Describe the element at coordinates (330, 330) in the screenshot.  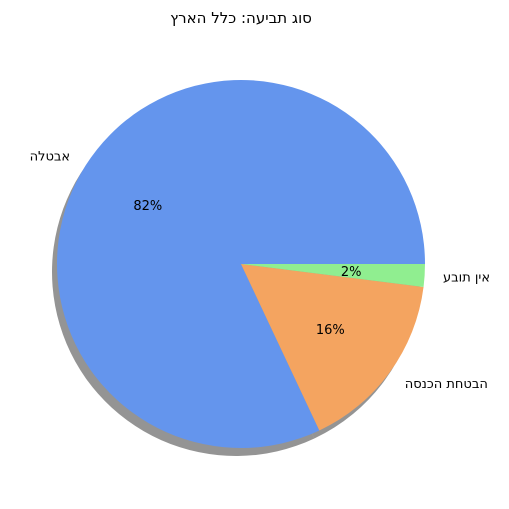
I see `slice-percent-label: 16%` at that location.